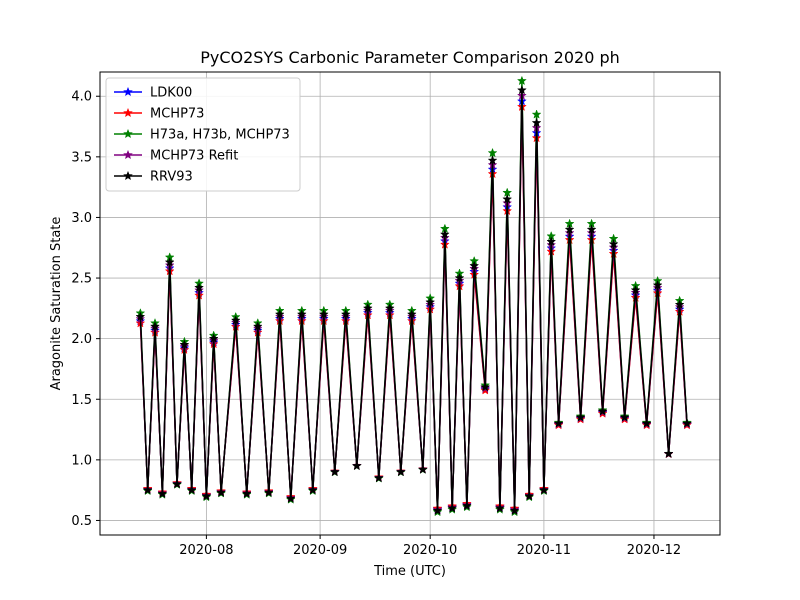 Image resolution: width=800 pixels, height=600 pixels. What do you see at coordinates (430, 550) in the screenshot?
I see `x-tick-label: 2020-10` at bounding box center [430, 550].